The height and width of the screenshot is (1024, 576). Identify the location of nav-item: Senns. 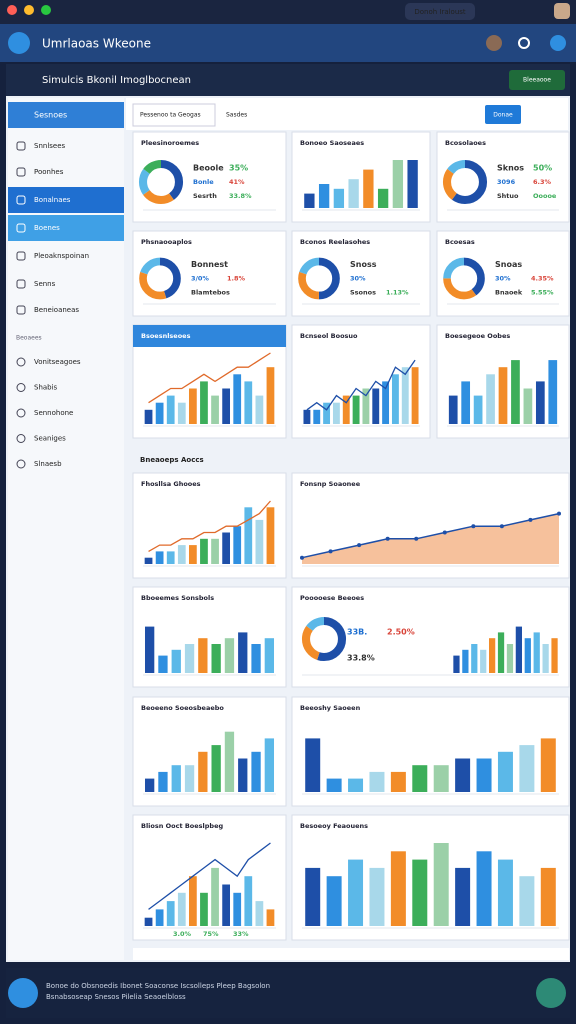
(45, 284).